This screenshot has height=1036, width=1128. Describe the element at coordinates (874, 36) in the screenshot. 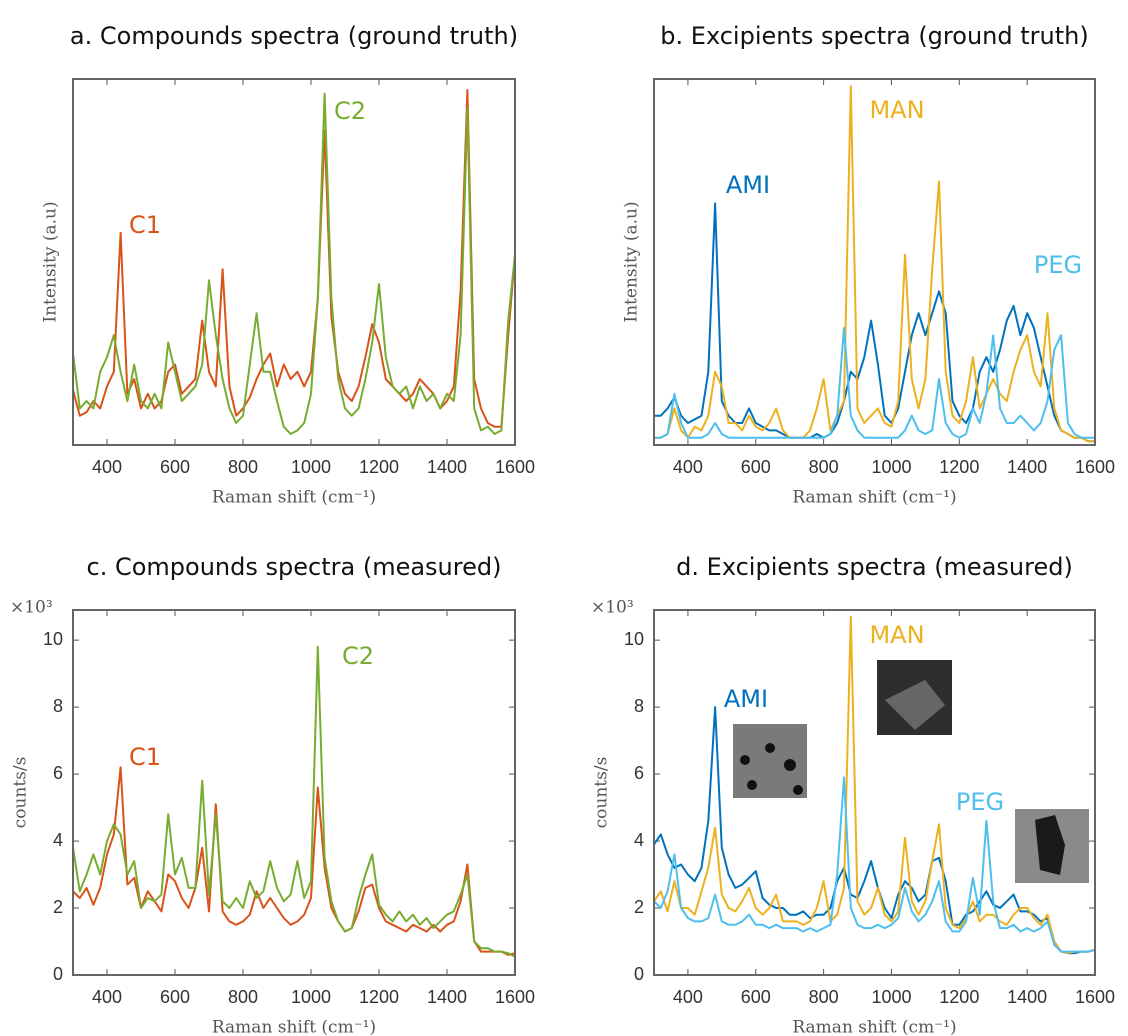

I see `chart-title: b. Excipients spectra (ground truth)` at that location.